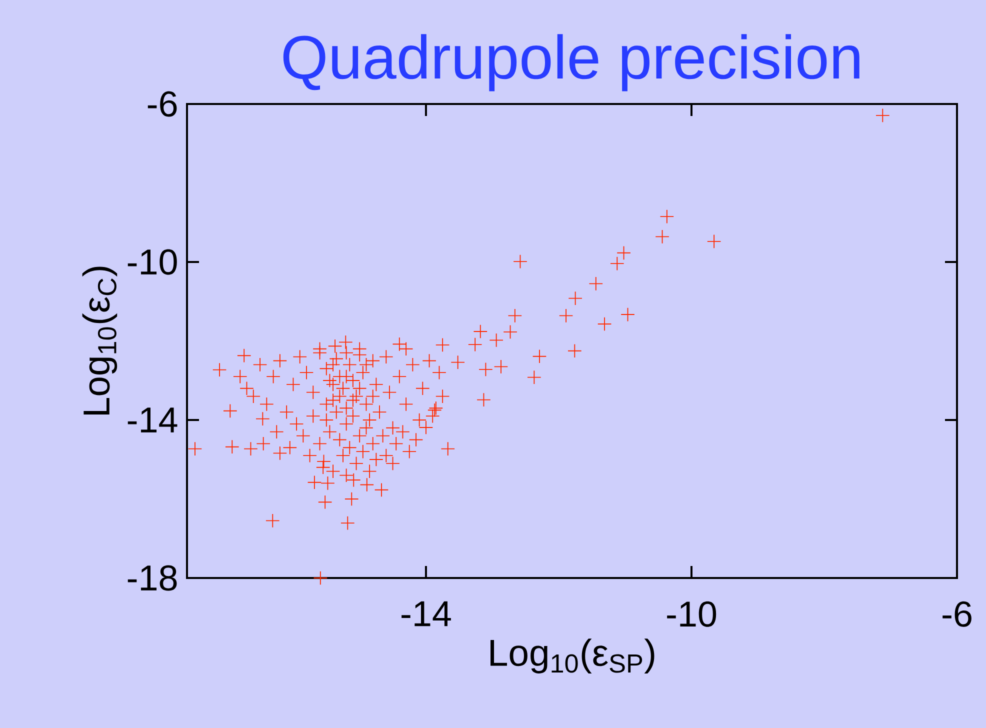 This screenshot has width=986, height=728. What do you see at coordinates (153, 420) in the screenshot?
I see `y-tick-label: -14` at bounding box center [153, 420].